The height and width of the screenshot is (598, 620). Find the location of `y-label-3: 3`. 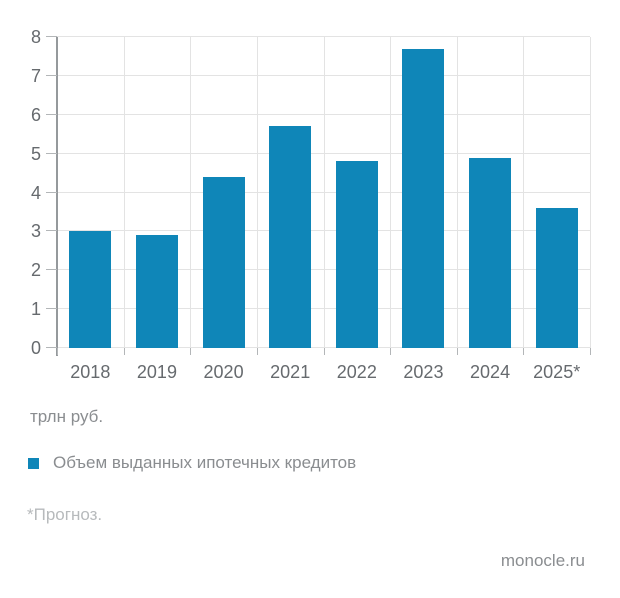

y-label-3: 3 is located at coordinates (35, 231).